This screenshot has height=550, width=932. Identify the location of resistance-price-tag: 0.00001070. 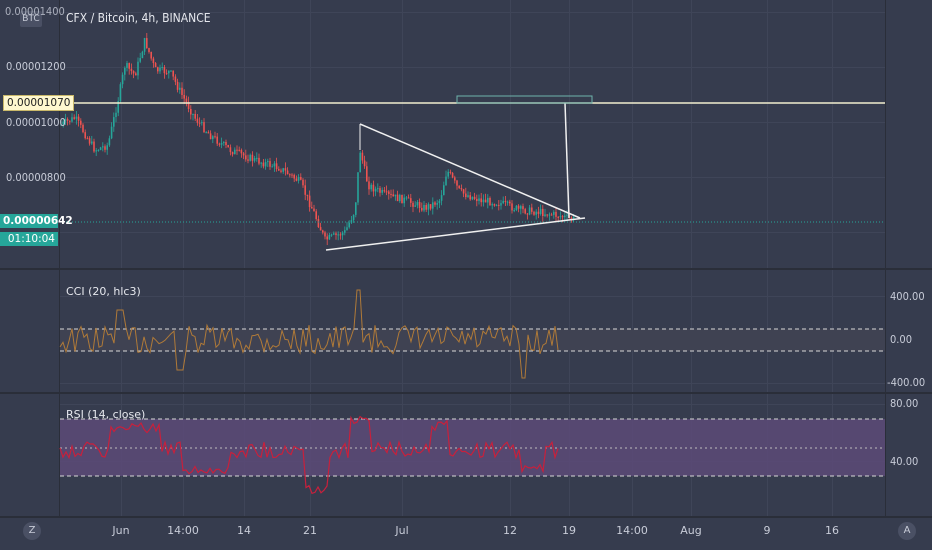
(39, 103).